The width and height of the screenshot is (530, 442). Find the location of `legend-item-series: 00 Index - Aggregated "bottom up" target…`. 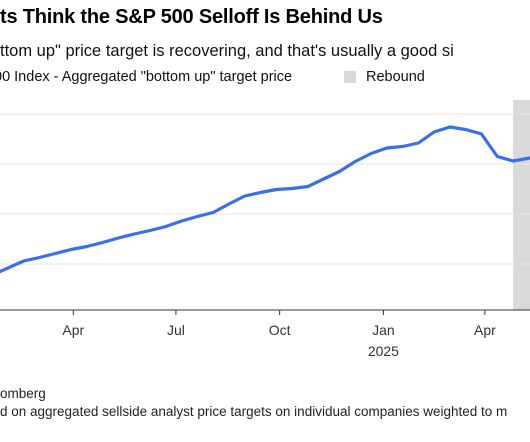

legend-item-series: 00 Index - Aggregated "bottom up" target… is located at coordinates (146, 77).